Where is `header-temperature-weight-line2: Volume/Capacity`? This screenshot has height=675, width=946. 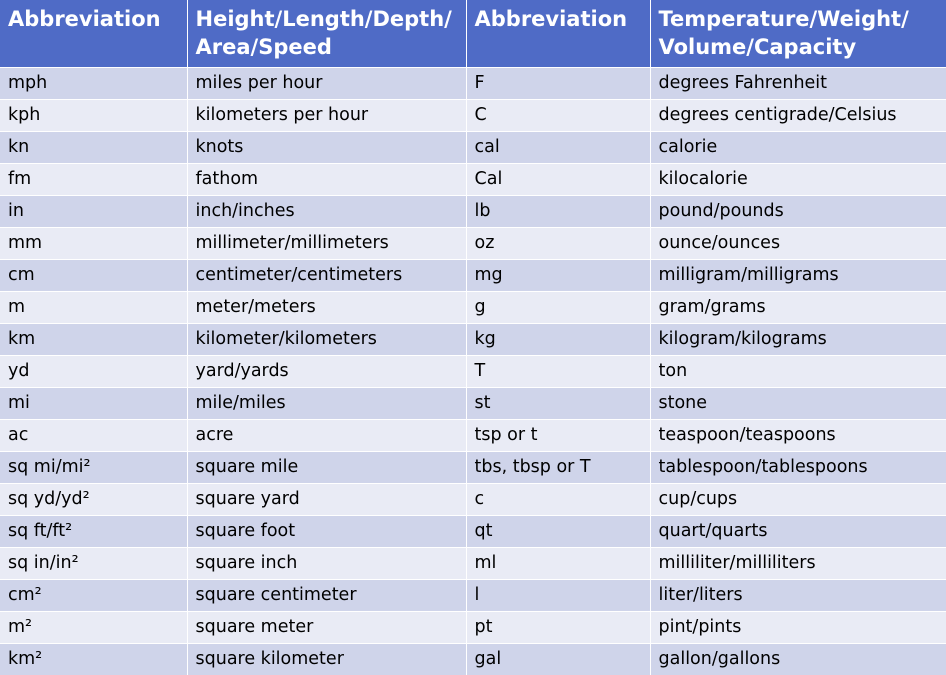 header-temperature-weight-line2: Volume/Capacity is located at coordinates (757, 47).